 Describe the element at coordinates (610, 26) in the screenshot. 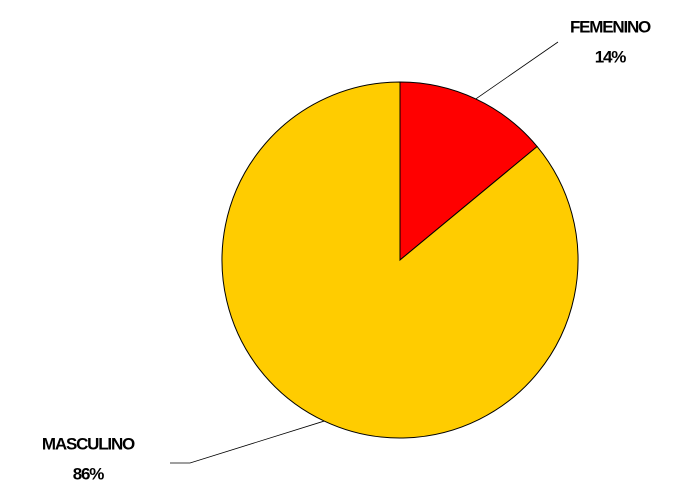

I see `slice-label: FEMENINO` at that location.